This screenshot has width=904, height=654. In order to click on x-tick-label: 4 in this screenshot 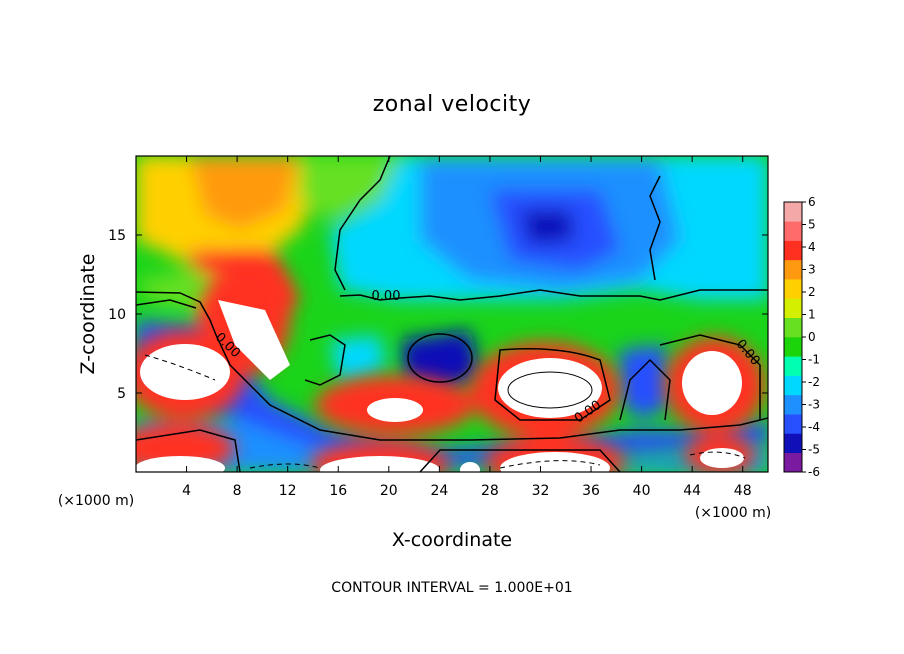, I will do `click(186, 491)`.